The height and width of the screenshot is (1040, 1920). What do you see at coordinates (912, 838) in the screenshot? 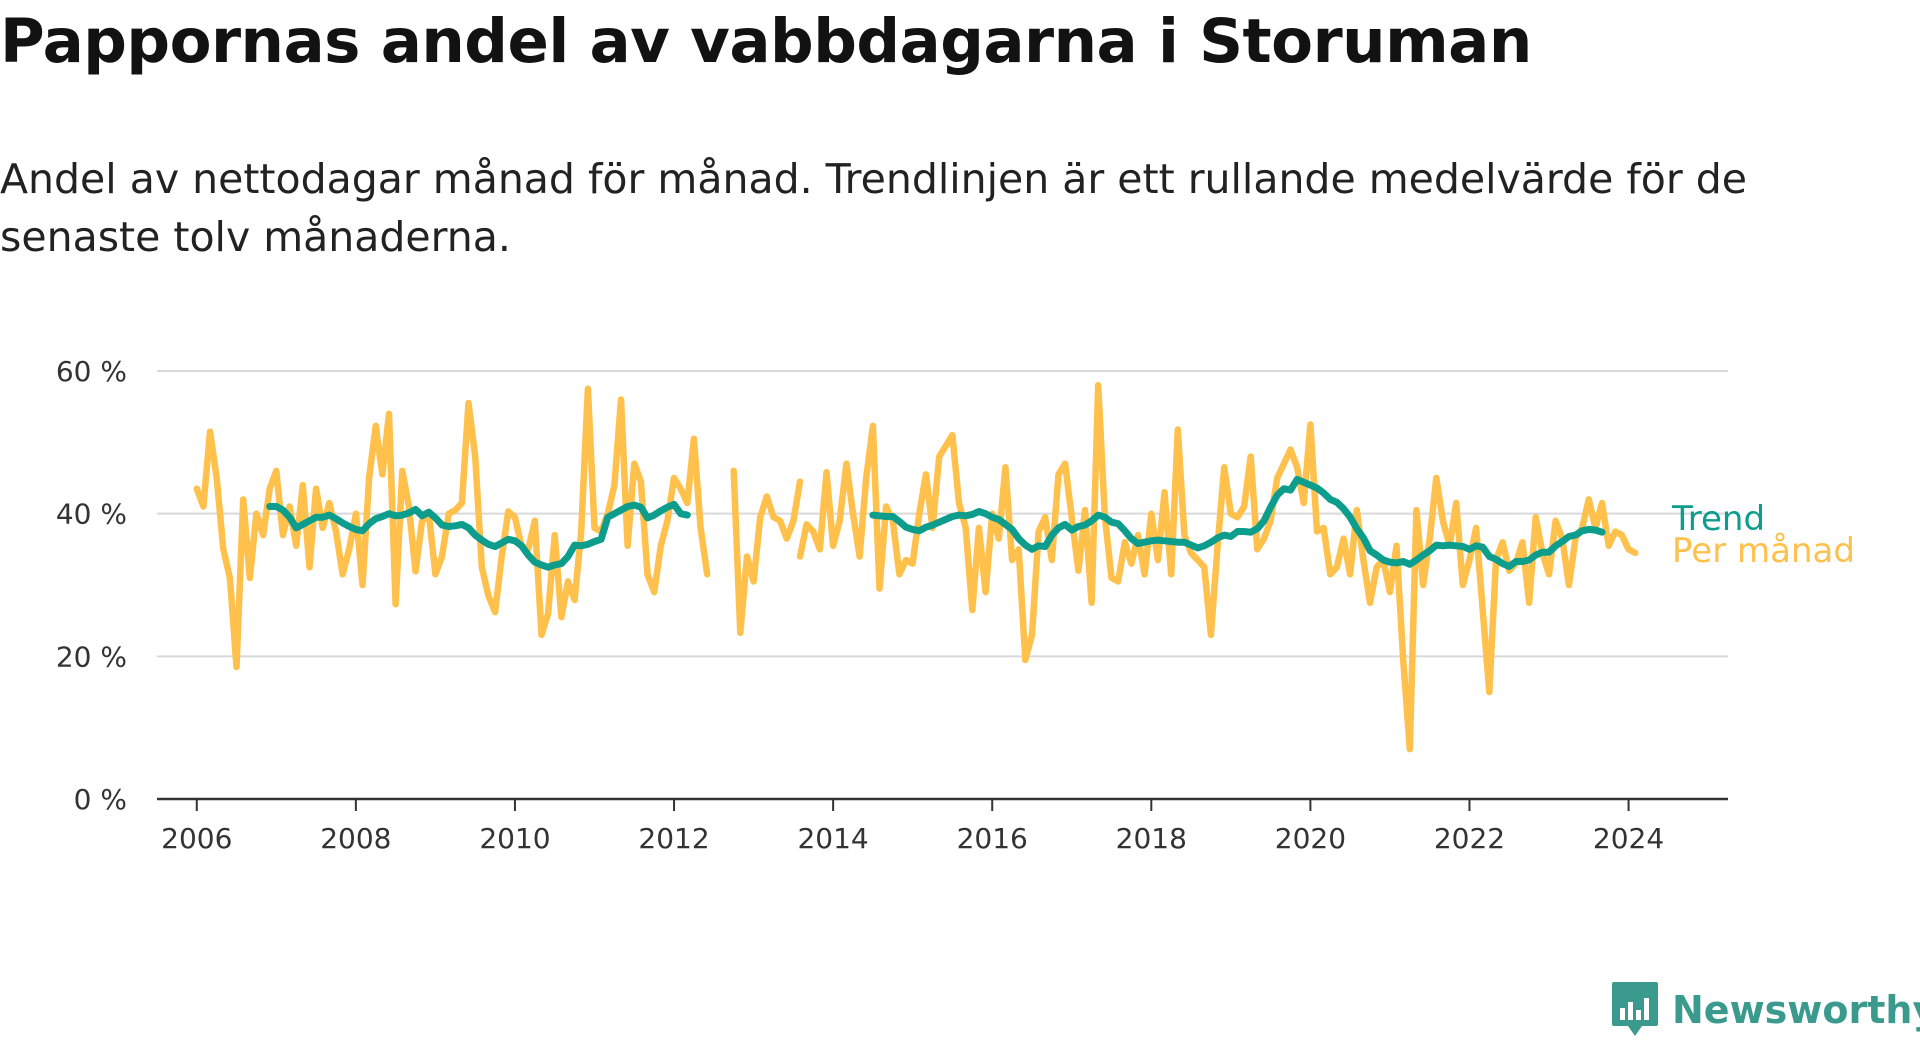
I see `x-axis-labels: 2006 2008 2010 2012 2014 2016 2018 2020 2022 2024` at bounding box center [912, 838].